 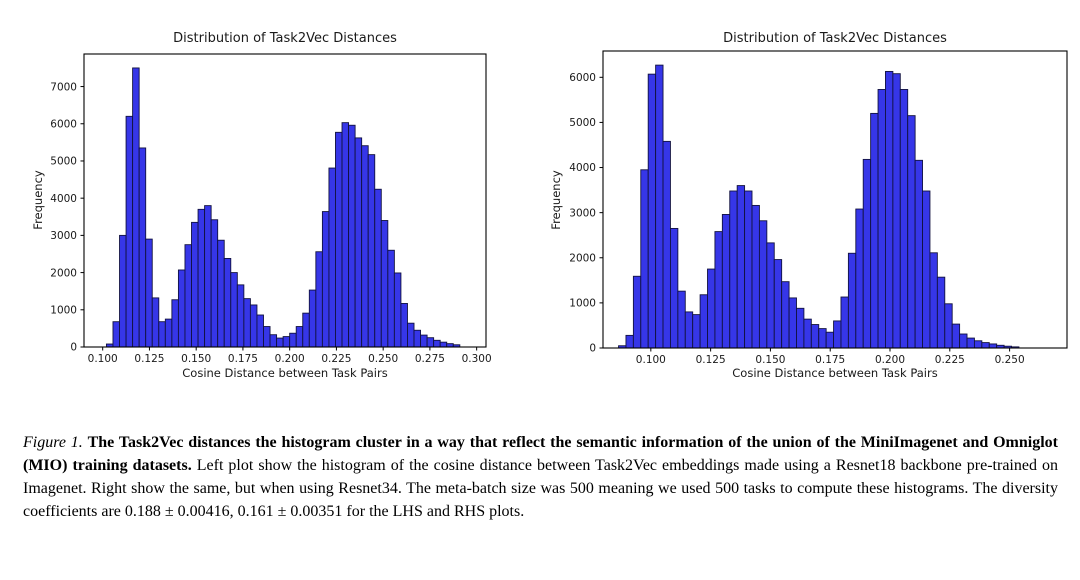 What do you see at coordinates (477, 359) in the screenshot?
I see `svg-text: 0.300` at bounding box center [477, 359].